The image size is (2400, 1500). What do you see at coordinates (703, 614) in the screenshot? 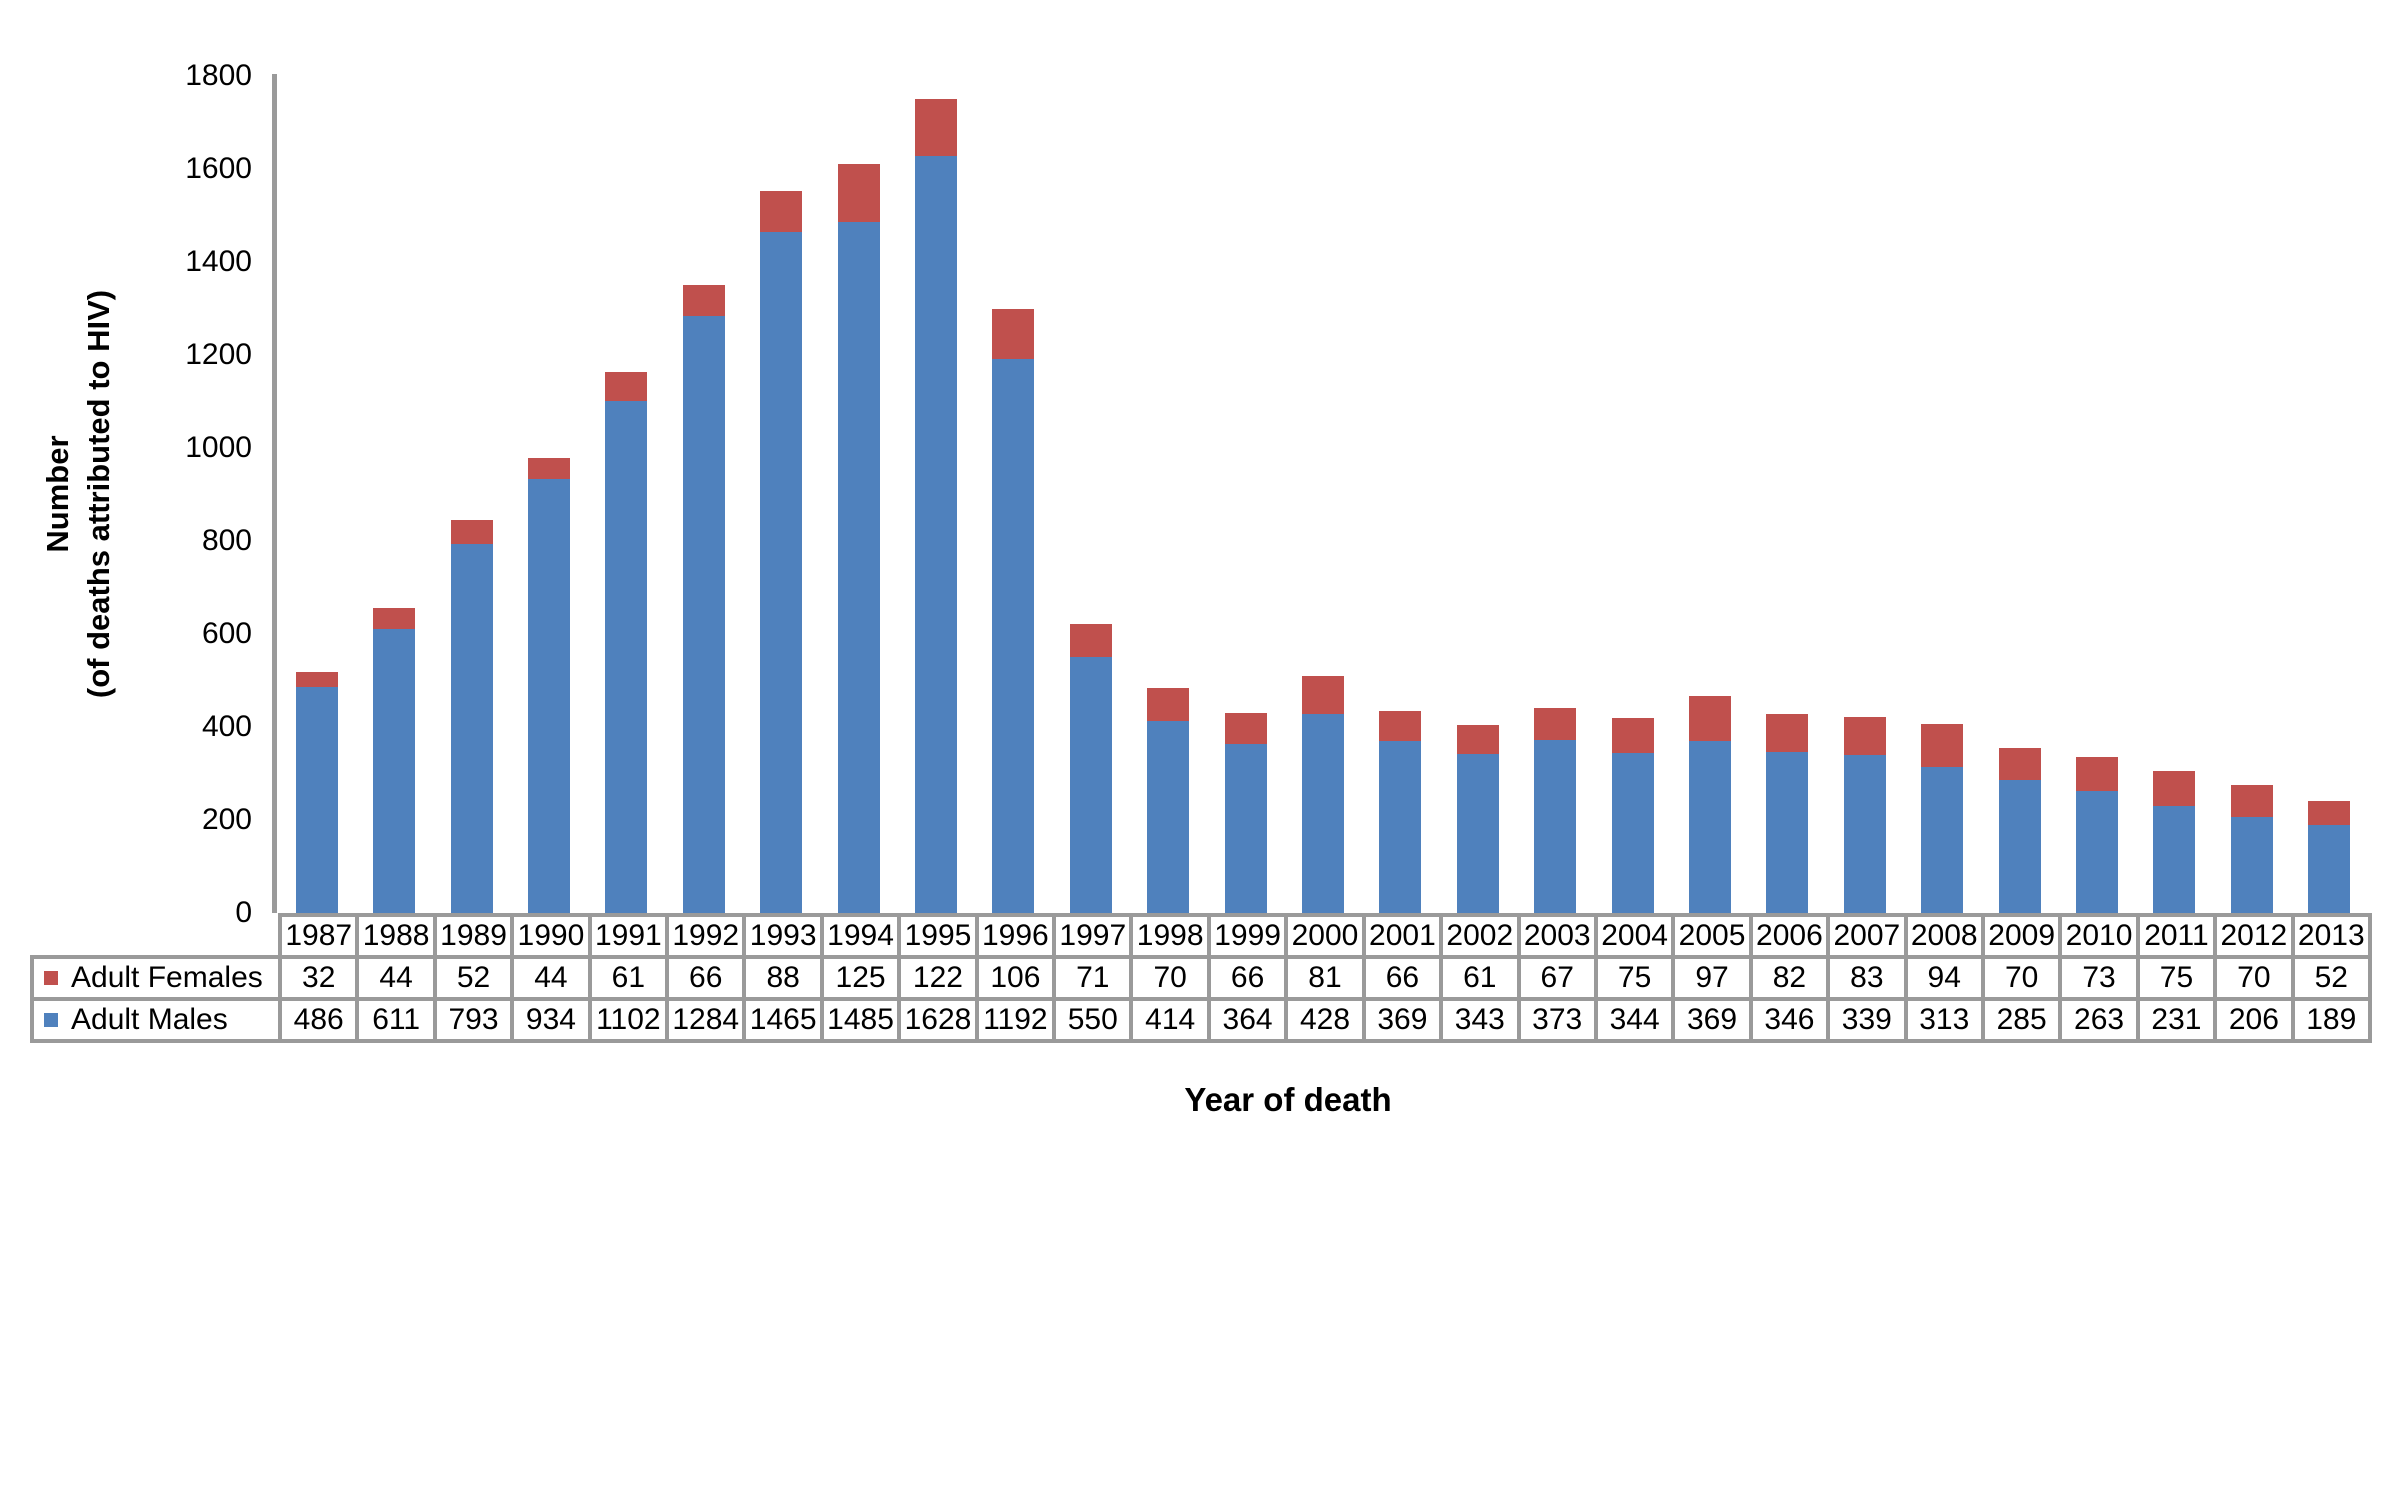
I see `bar-segment-1992-adult-males` at bounding box center [703, 614].